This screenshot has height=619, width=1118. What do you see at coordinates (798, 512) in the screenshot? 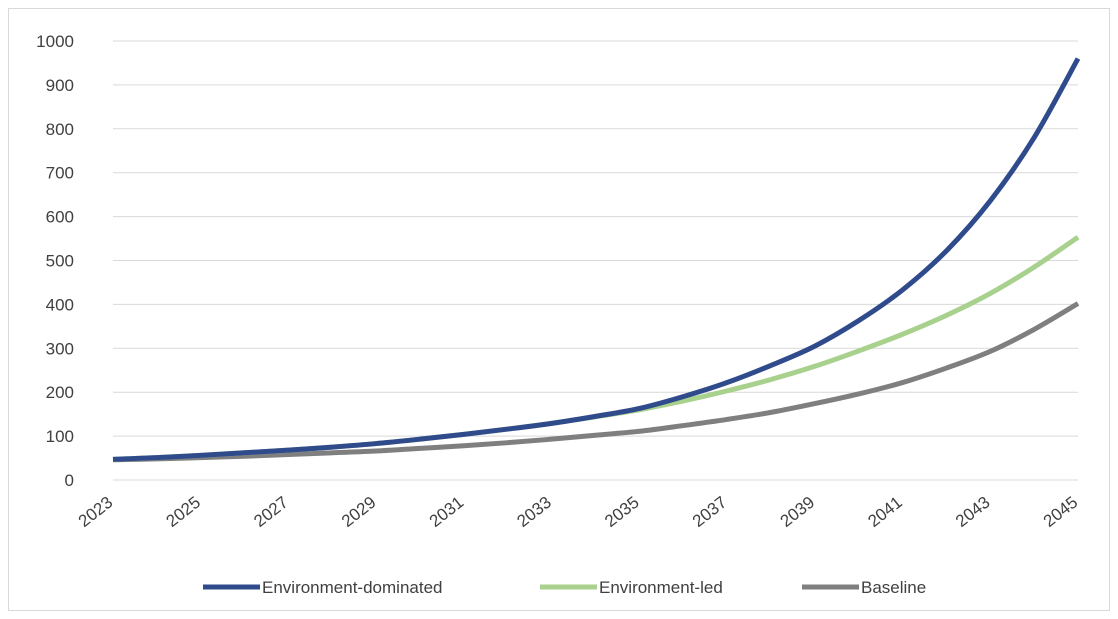
I see `x-tick-label: 2039` at bounding box center [798, 512].